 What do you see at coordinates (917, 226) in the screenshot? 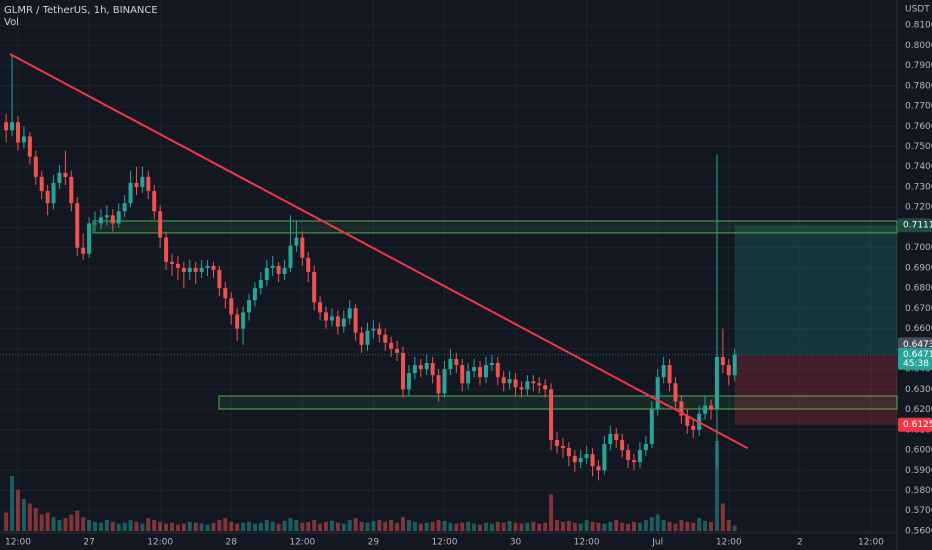
I see `price-tag-label: 0.7111` at bounding box center [917, 226].